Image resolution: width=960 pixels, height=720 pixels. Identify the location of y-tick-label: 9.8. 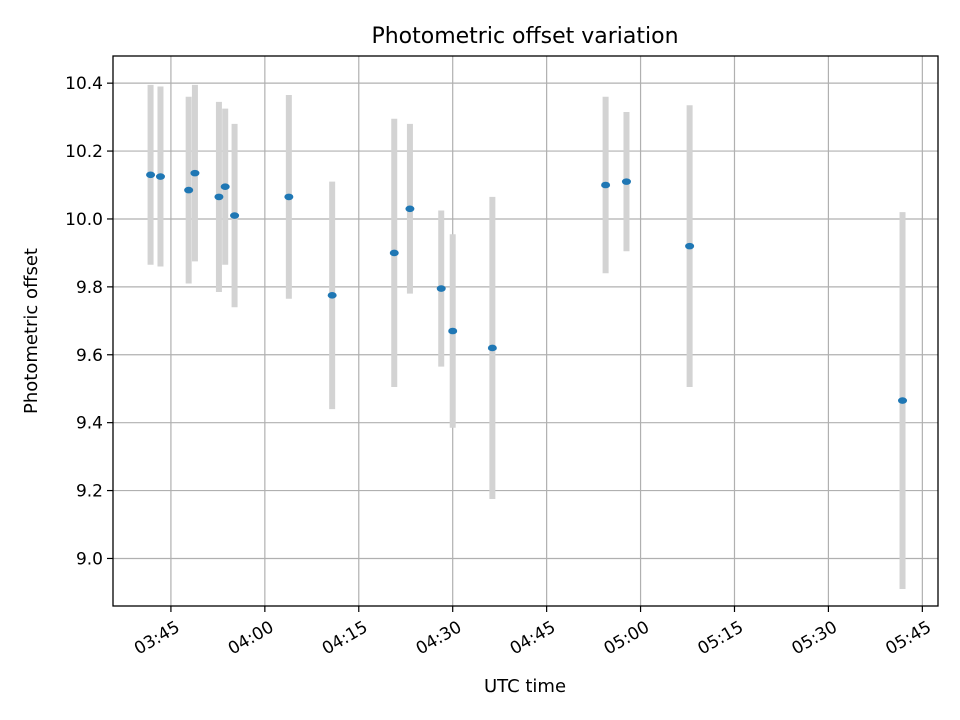
(89, 288).